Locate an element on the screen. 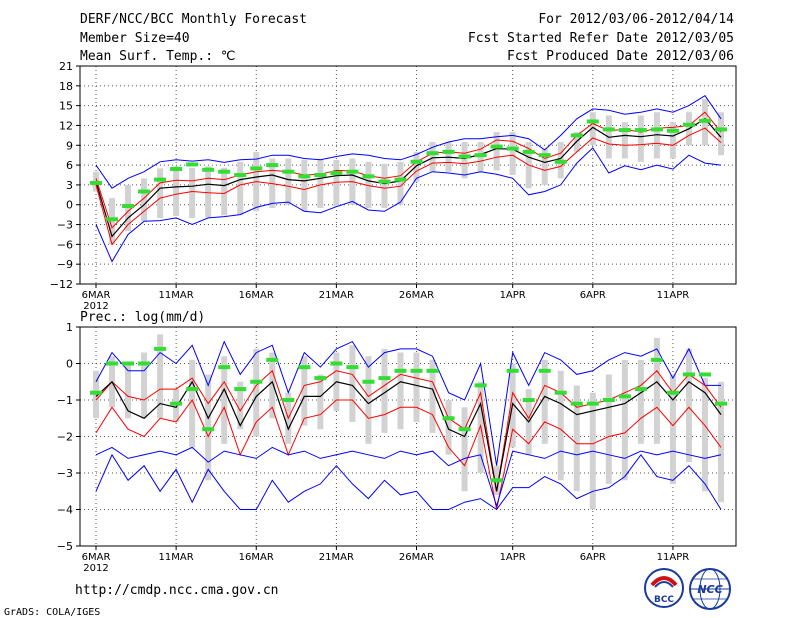  panel2-series-p25 is located at coordinates (408, 454).